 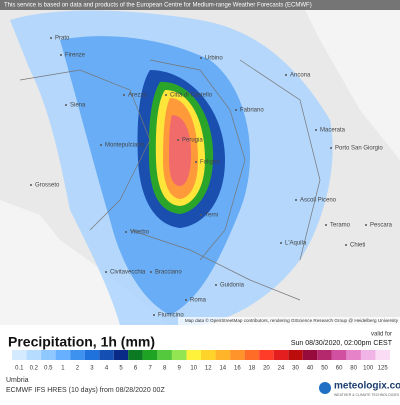 I want to click on city-label: Terni, so click(x=211, y=216).